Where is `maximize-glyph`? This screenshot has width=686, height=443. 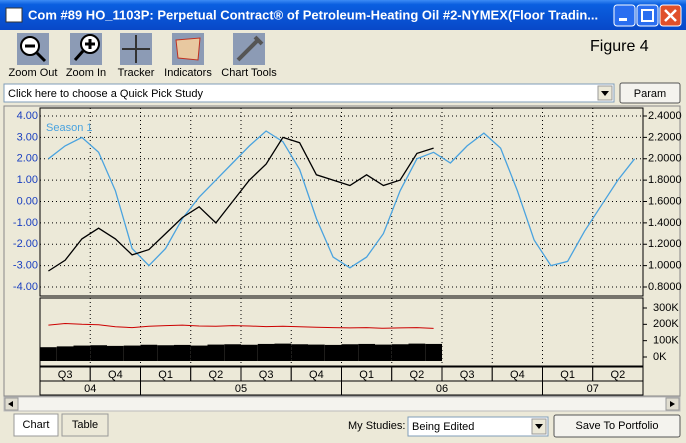 maximize-glyph is located at coordinates (647, 15).